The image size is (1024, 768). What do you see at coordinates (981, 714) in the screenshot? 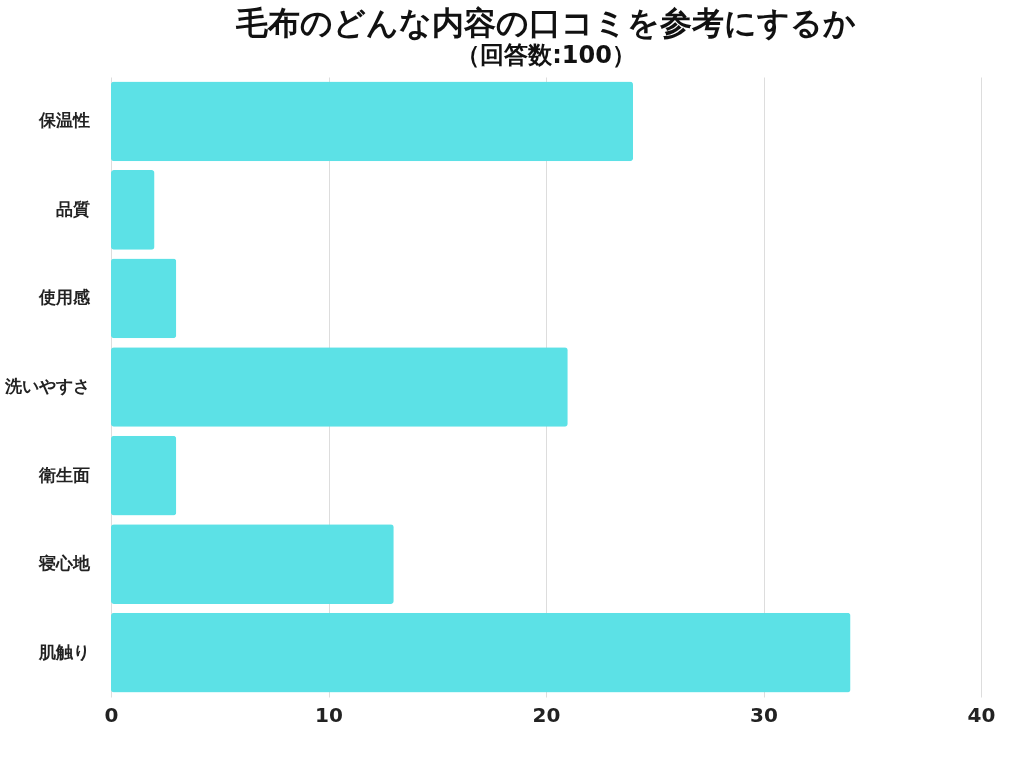
I see `x-tick-label: 40` at bounding box center [981, 714].